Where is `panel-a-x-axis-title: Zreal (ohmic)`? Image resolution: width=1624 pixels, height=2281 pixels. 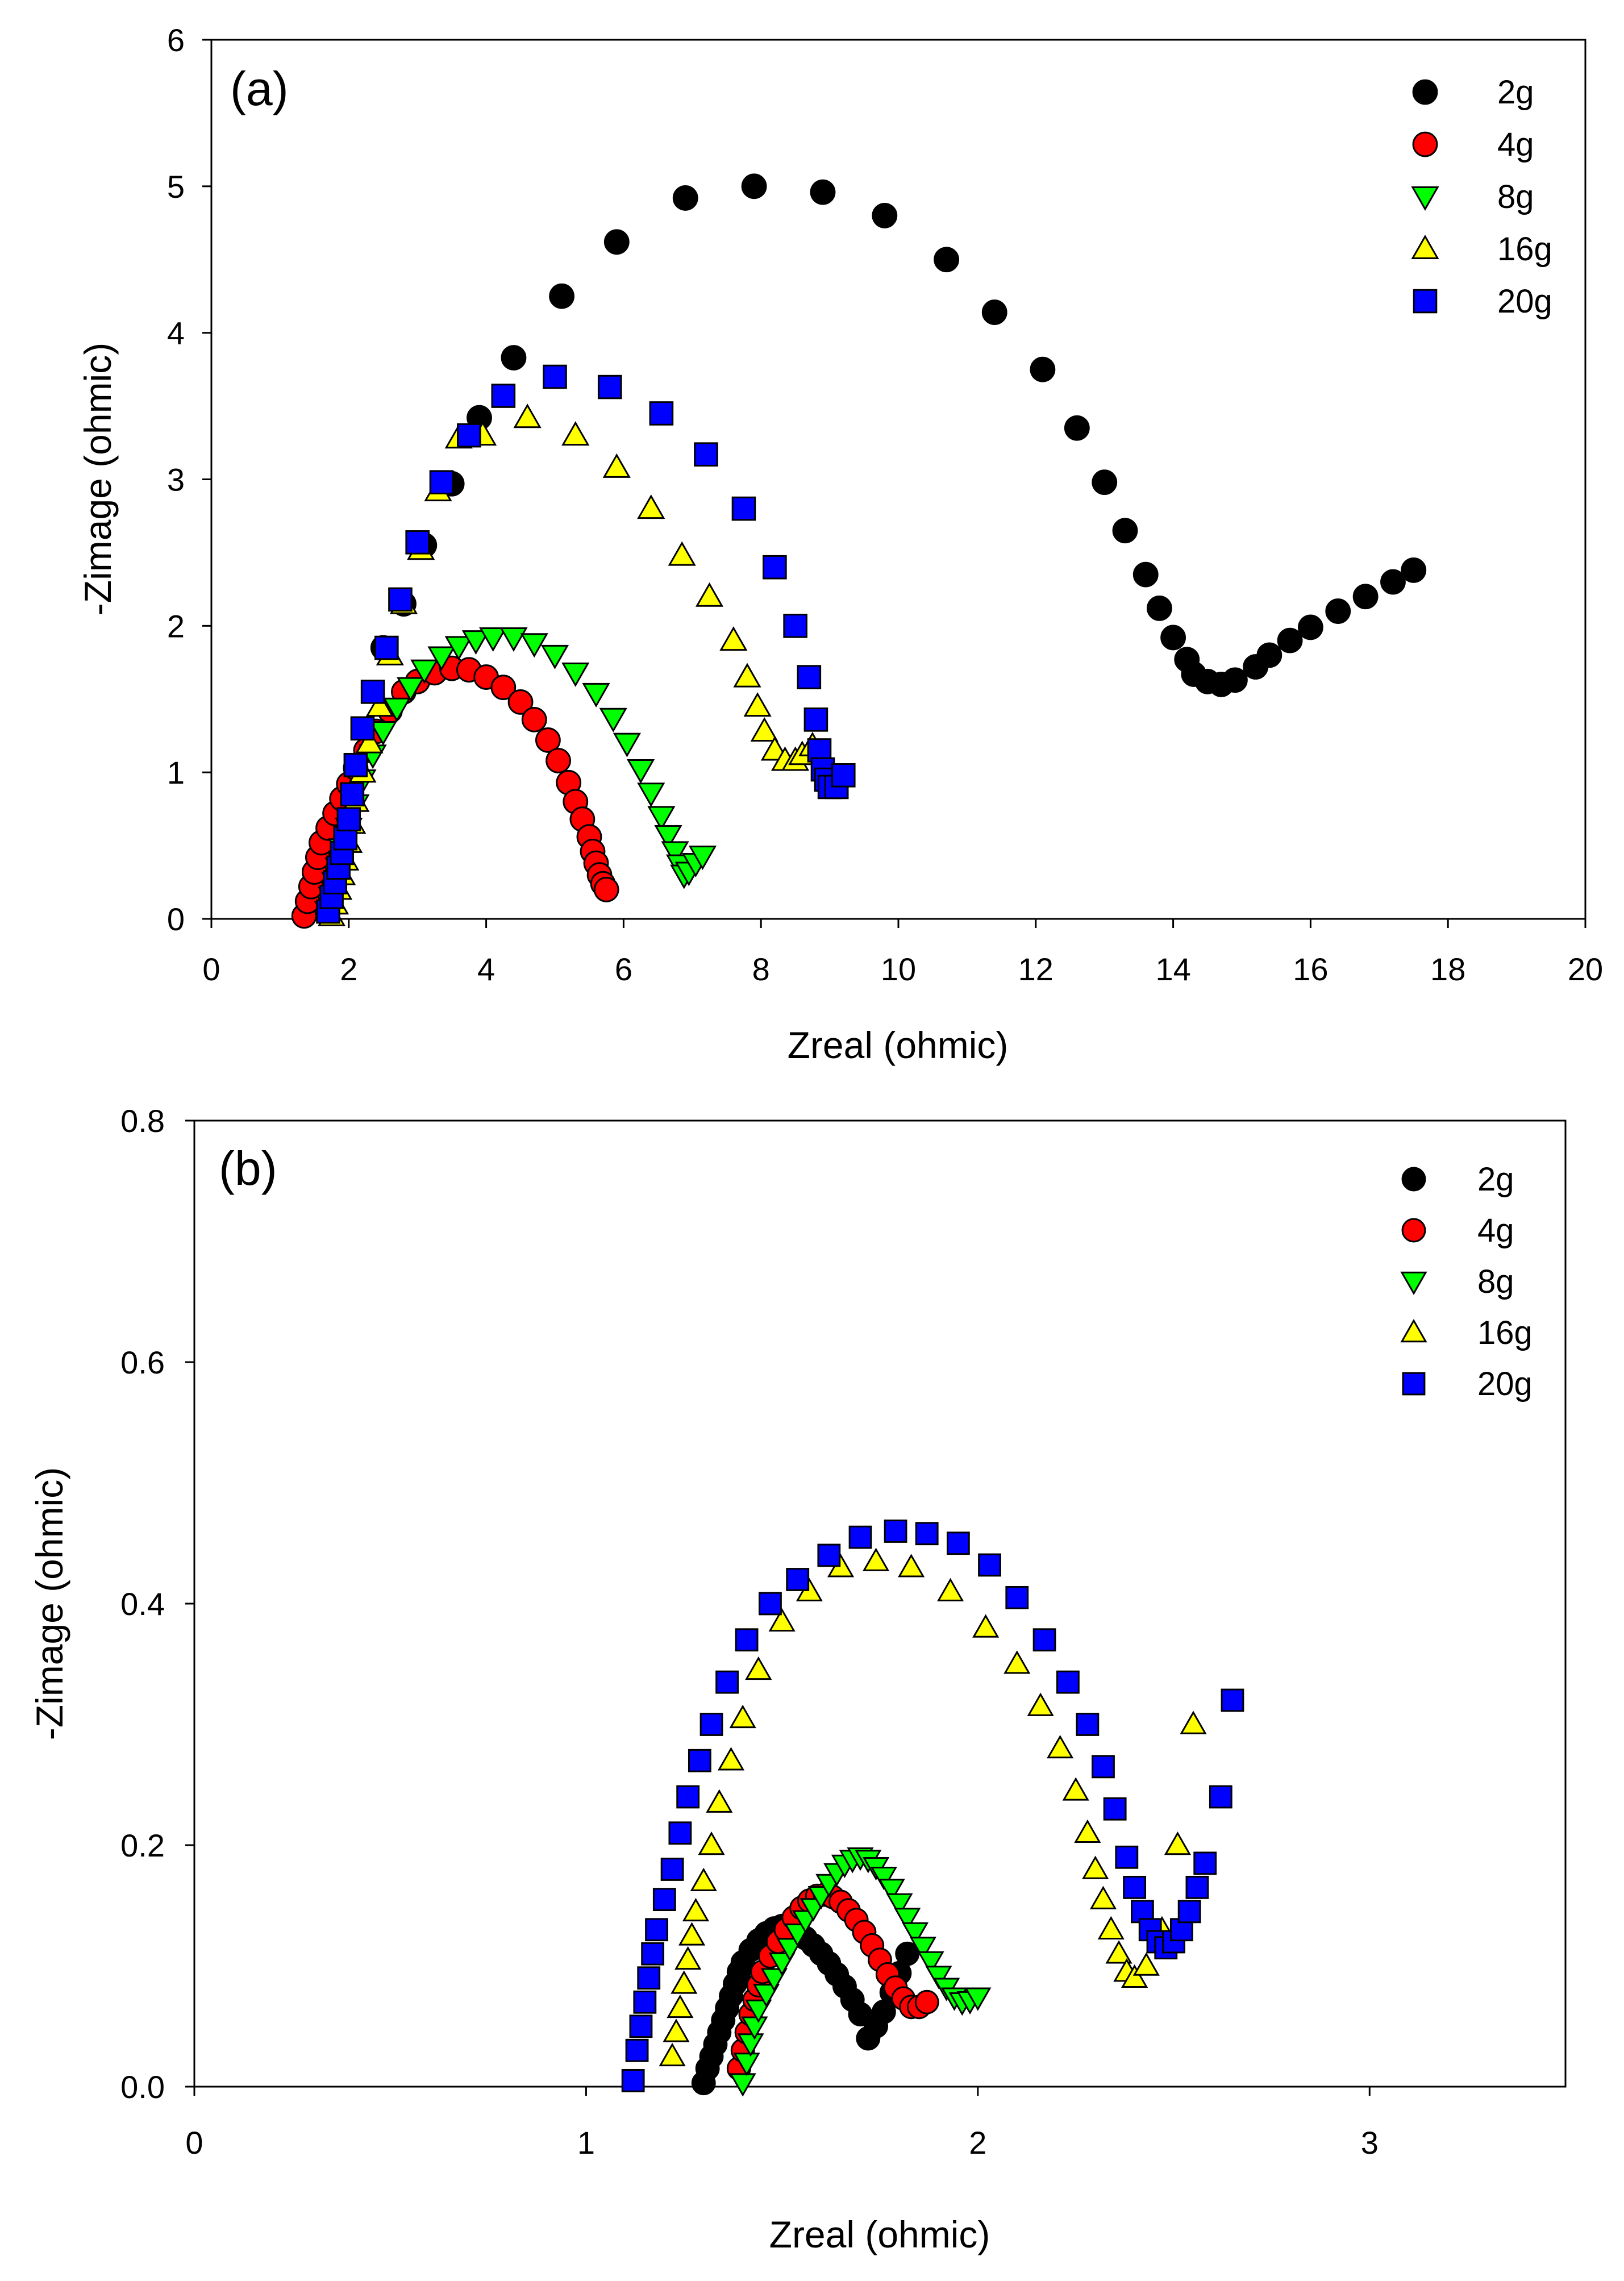
panel-a-x-axis-title: Zreal (ohmic) is located at coordinates (898, 1045).